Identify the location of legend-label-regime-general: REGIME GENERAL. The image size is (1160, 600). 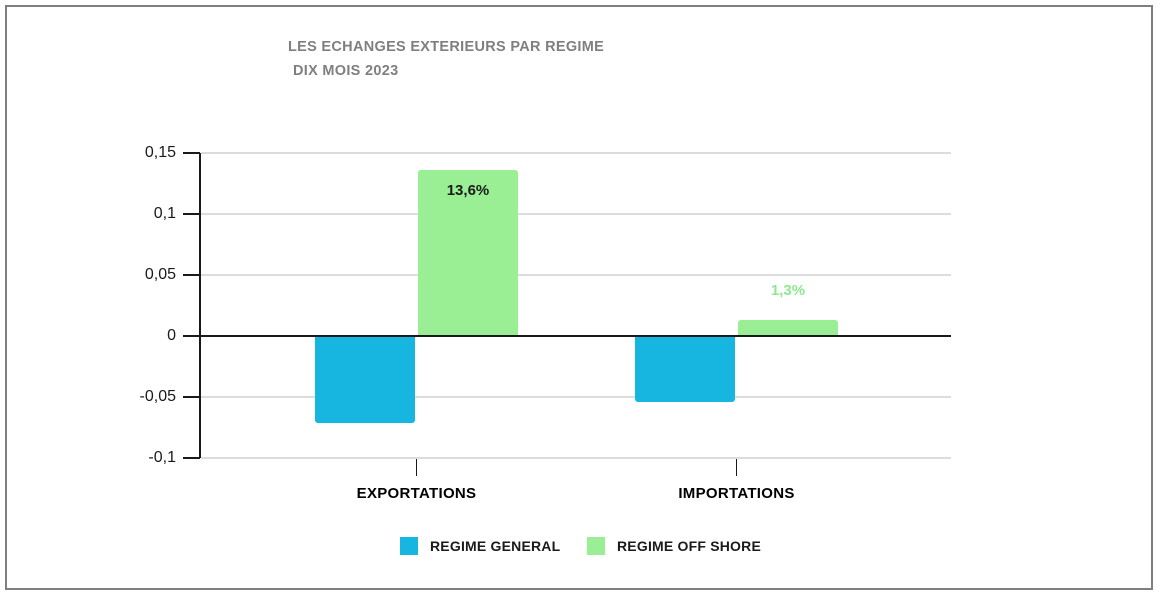
(495, 546).